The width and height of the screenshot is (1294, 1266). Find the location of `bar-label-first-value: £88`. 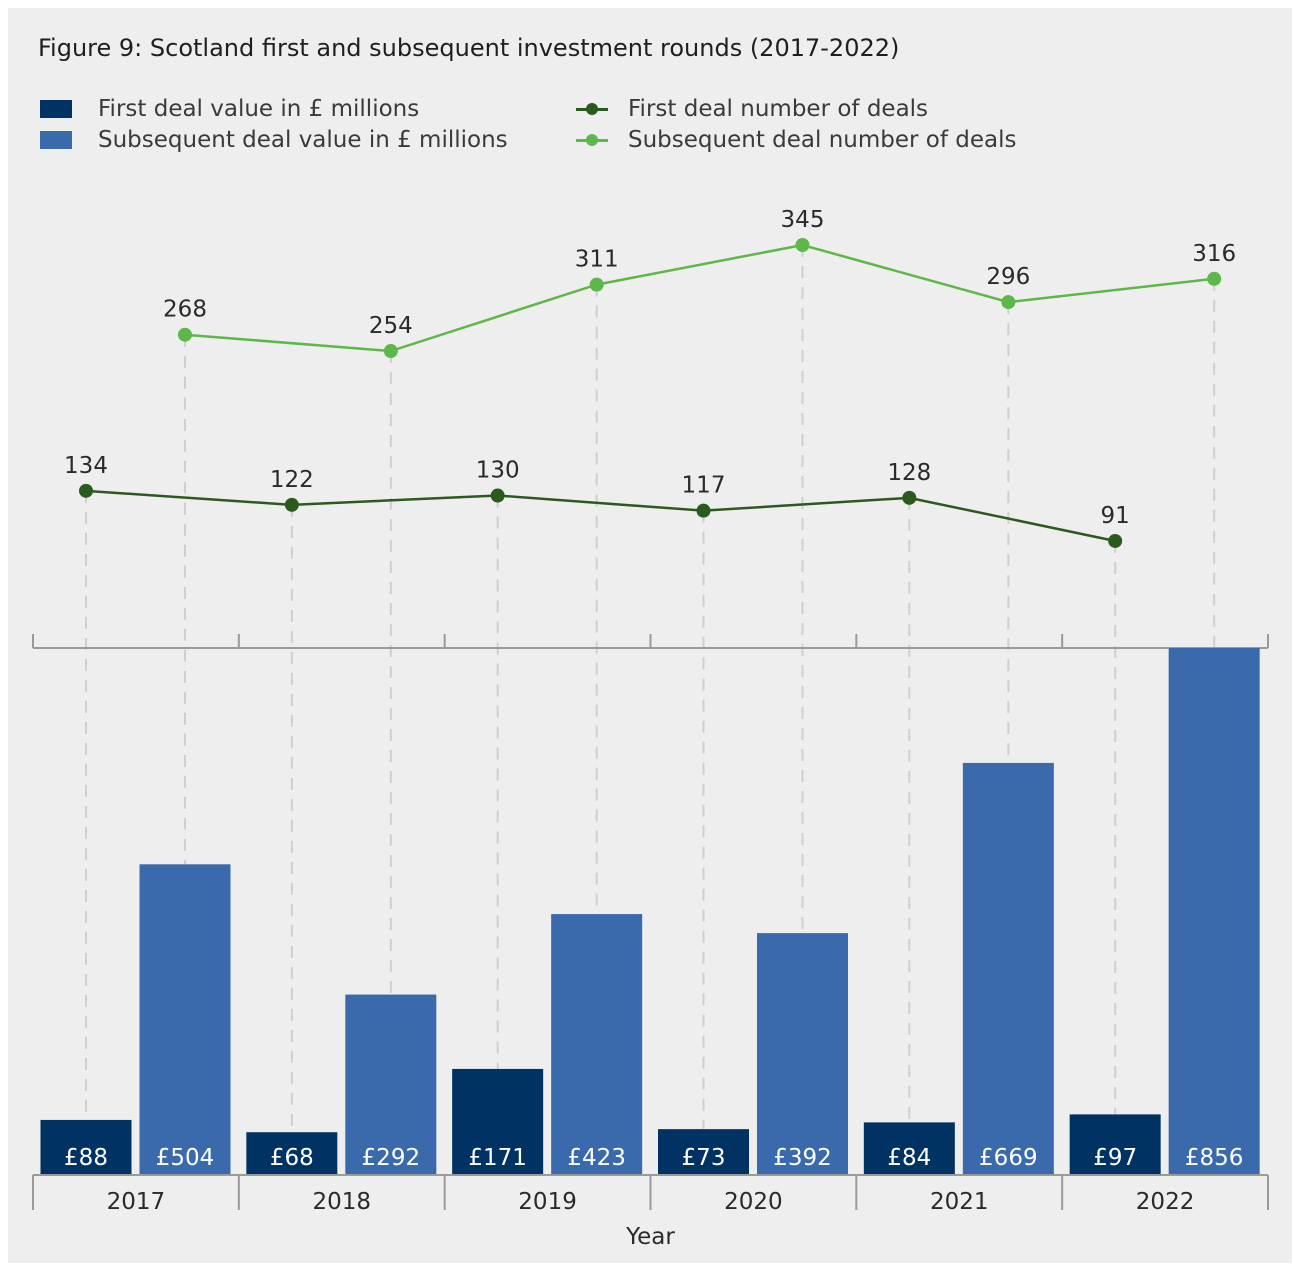

bar-label-first-value: £88 is located at coordinates (86, 1158).